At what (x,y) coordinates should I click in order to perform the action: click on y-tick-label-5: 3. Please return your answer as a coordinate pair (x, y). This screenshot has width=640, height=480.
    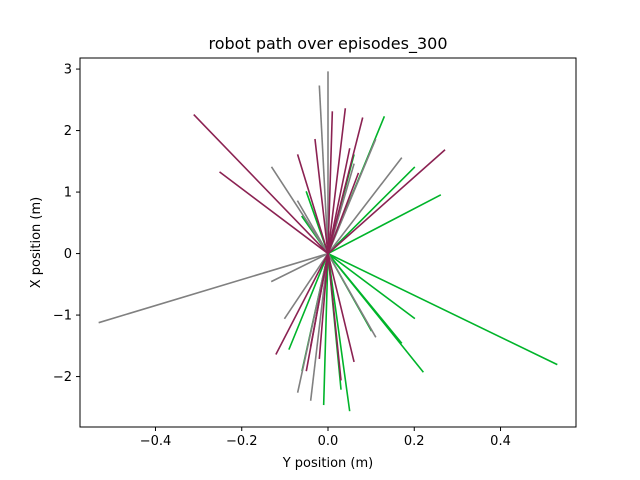
    Looking at the image, I should click on (68, 70).